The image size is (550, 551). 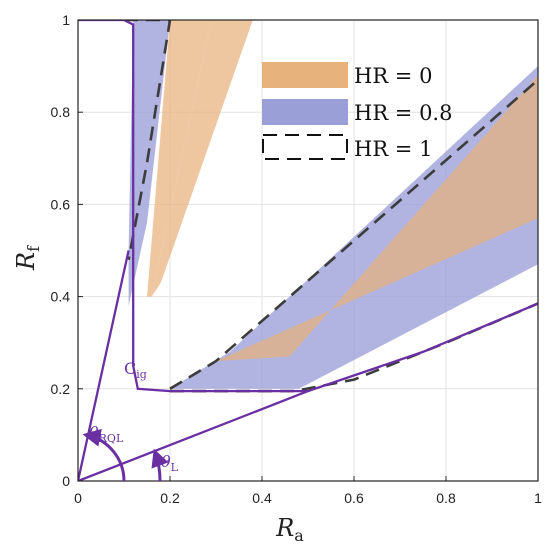 I want to click on legend-label-hr1: HR = 1, so click(x=393, y=149).